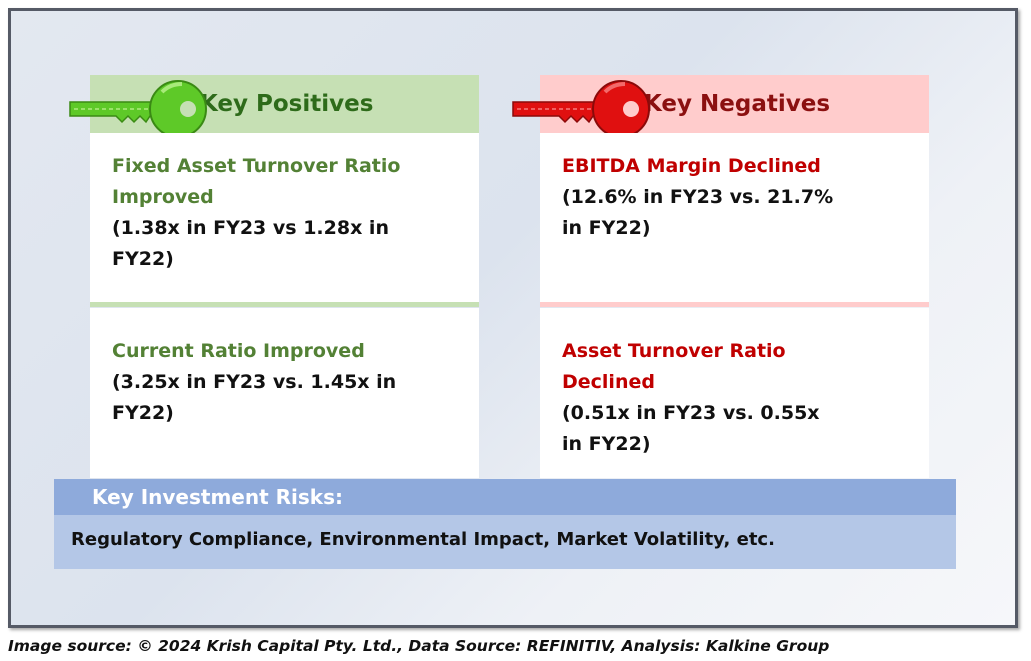 Image resolution: width=1031 pixels, height=661 pixels. Describe the element at coordinates (734, 304) in the screenshot. I see `negative-divider` at that location.